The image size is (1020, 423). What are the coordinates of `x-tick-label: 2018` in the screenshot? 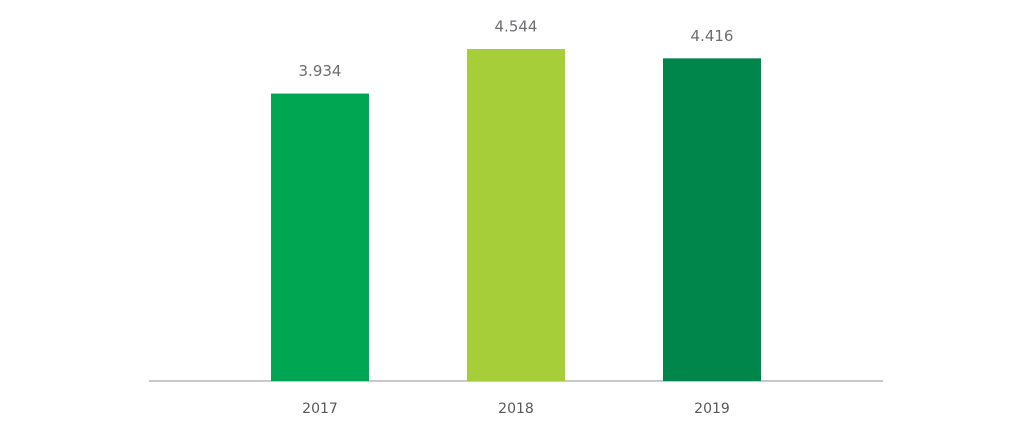 It's located at (516, 409).